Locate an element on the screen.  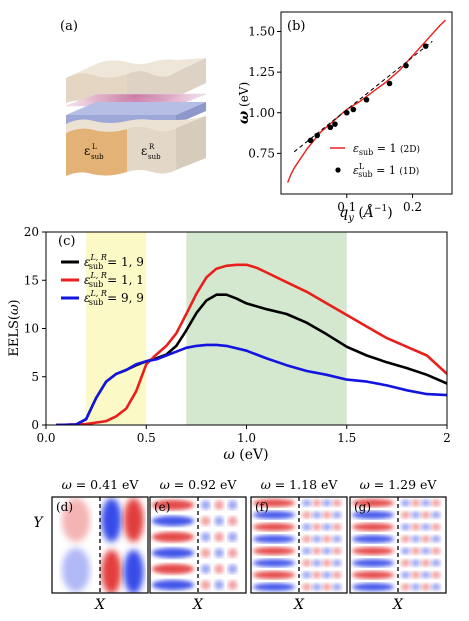
chart-c-ytick-label: 0 is located at coordinates (35, 425).